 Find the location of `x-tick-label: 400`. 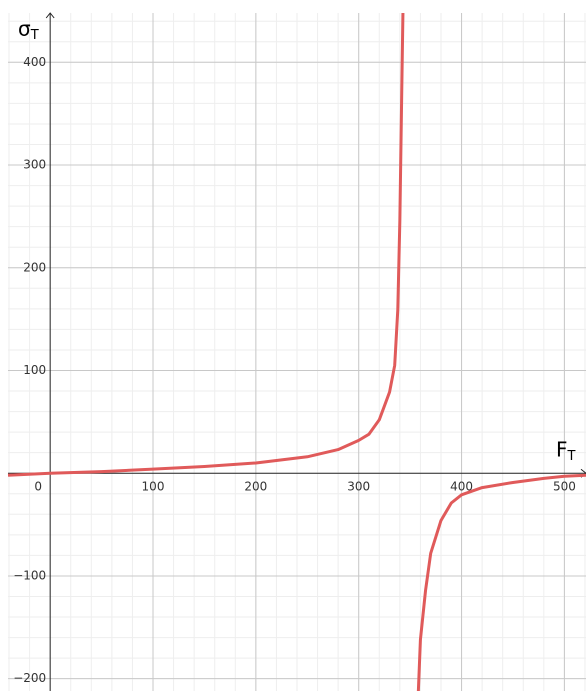

x-tick-label: 400 is located at coordinates (461, 487).